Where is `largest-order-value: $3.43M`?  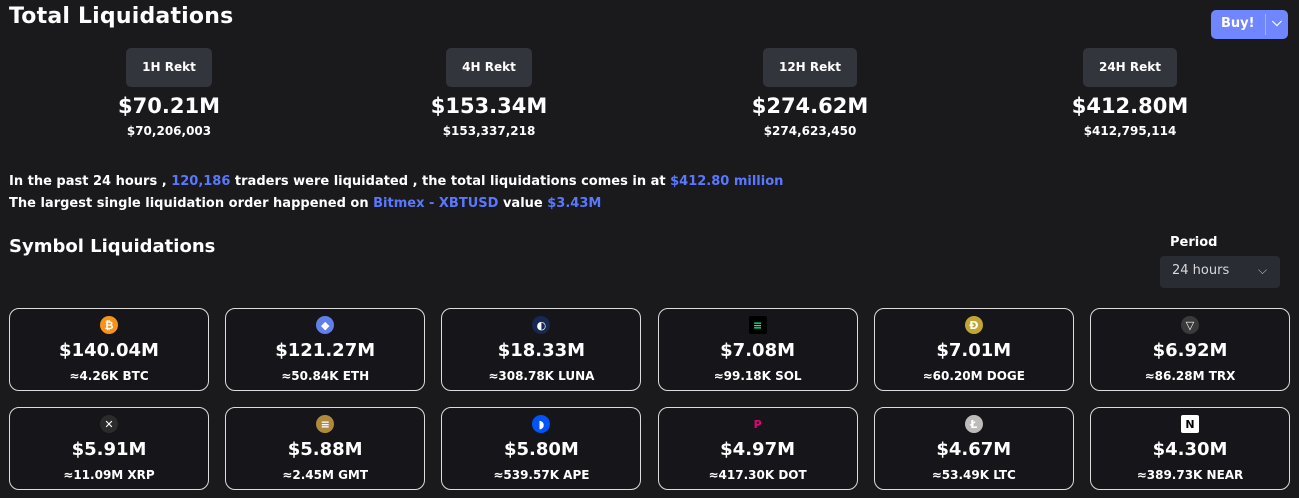 largest-order-value: $3.43M is located at coordinates (574, 203).